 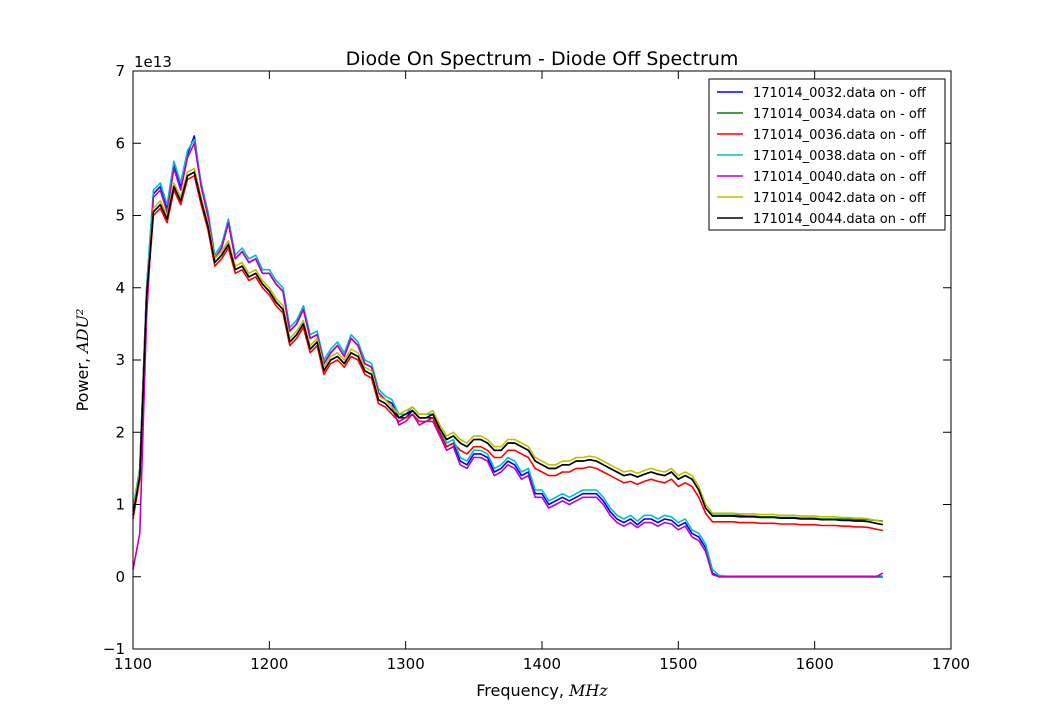 What do you see at coordinates (120, 216) in the screenshot?
I see `y-tick-label-6: 5` at bounding box center [120, 216].